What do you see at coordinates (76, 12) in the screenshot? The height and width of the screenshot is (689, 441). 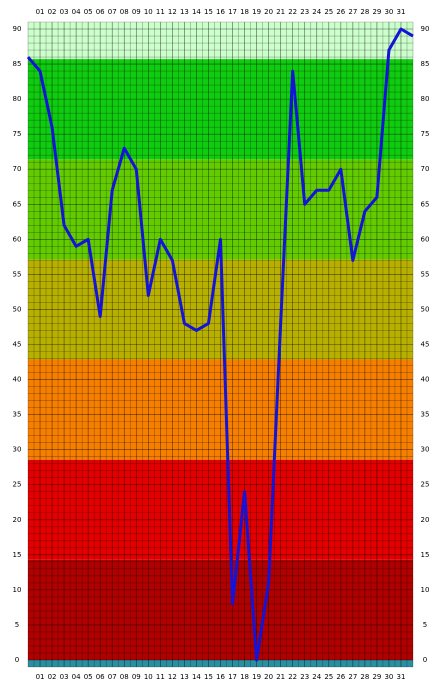 I see `x-tick-label-top: 04` at bounding box center [76, 12].